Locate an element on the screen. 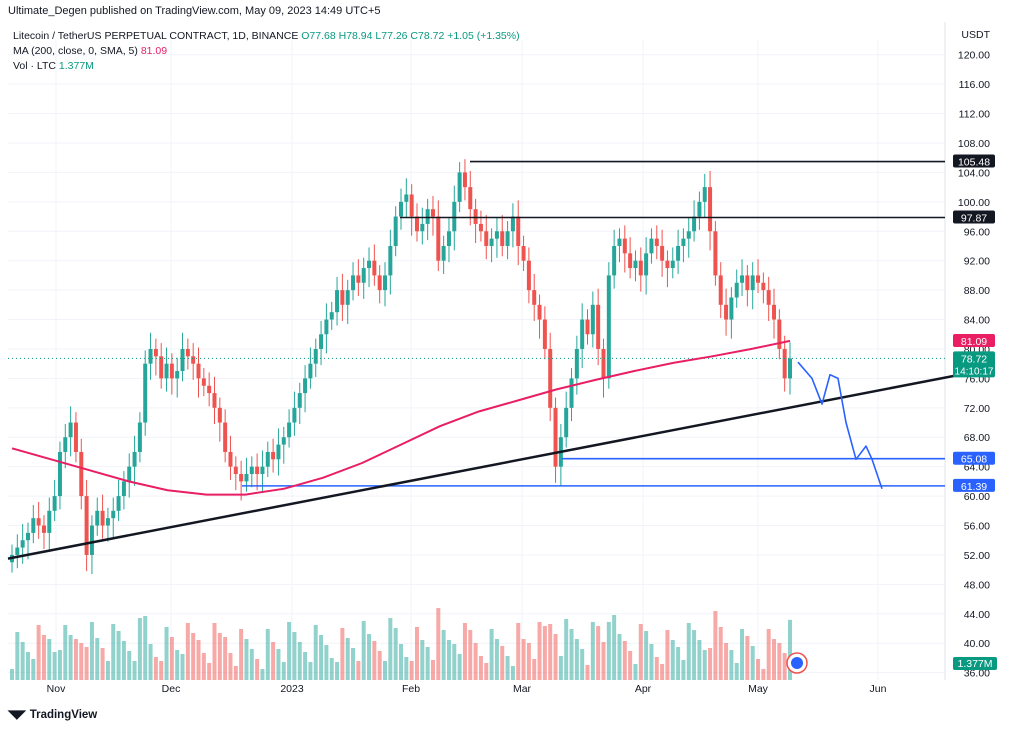 The width and height of the screenshot is (1024, 730). price-label-box is located at coordinates (974, 458).